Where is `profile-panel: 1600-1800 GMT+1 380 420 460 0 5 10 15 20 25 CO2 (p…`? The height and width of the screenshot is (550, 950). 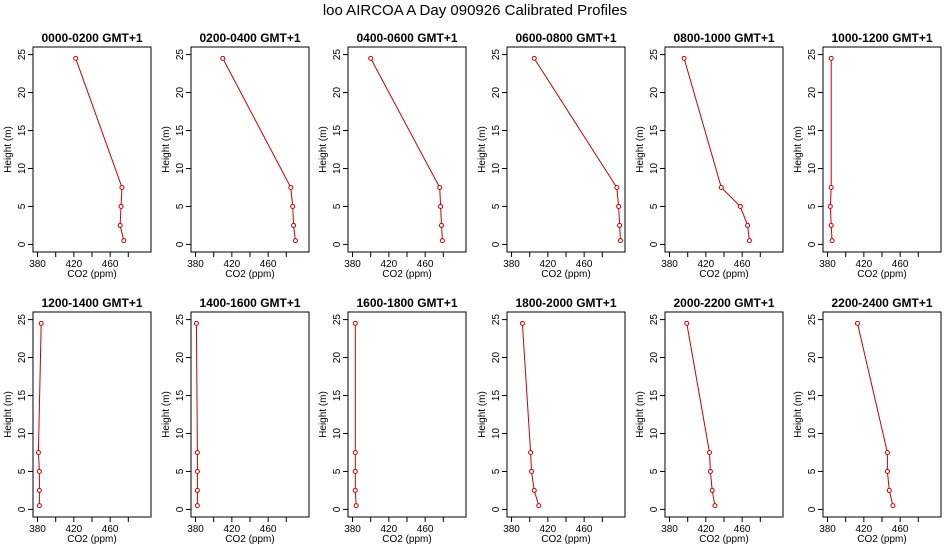
profile-panel: 1600-1800 GMT+1 380 420 460 0 5 10 15 20 25 CO2 (p… is located at coordinates (392, 420).